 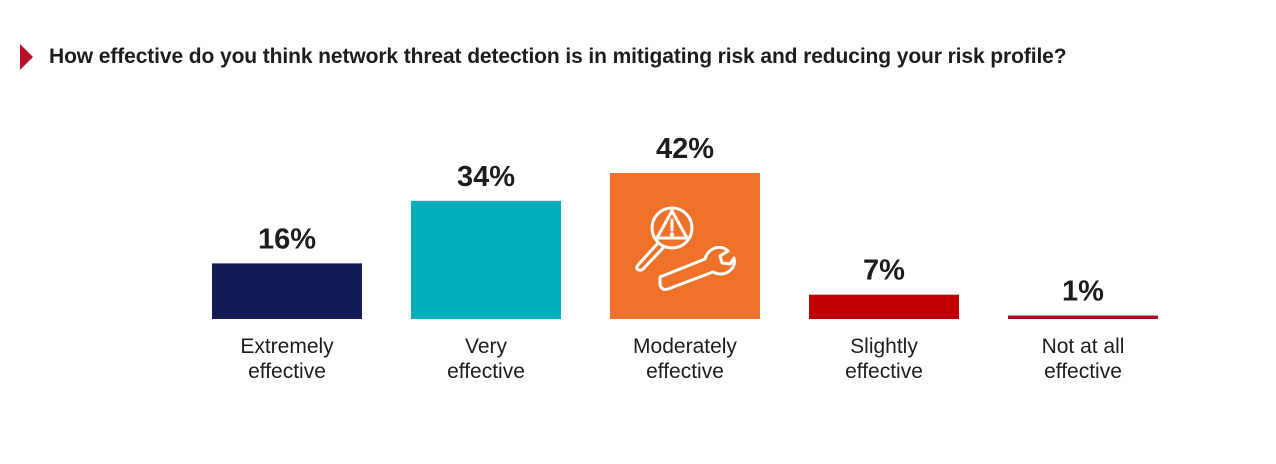 What do you see at coordinates (1083, 359) in the screenshot?
I see `category-label: Not at all effective` at bounding box center [1083, 359].